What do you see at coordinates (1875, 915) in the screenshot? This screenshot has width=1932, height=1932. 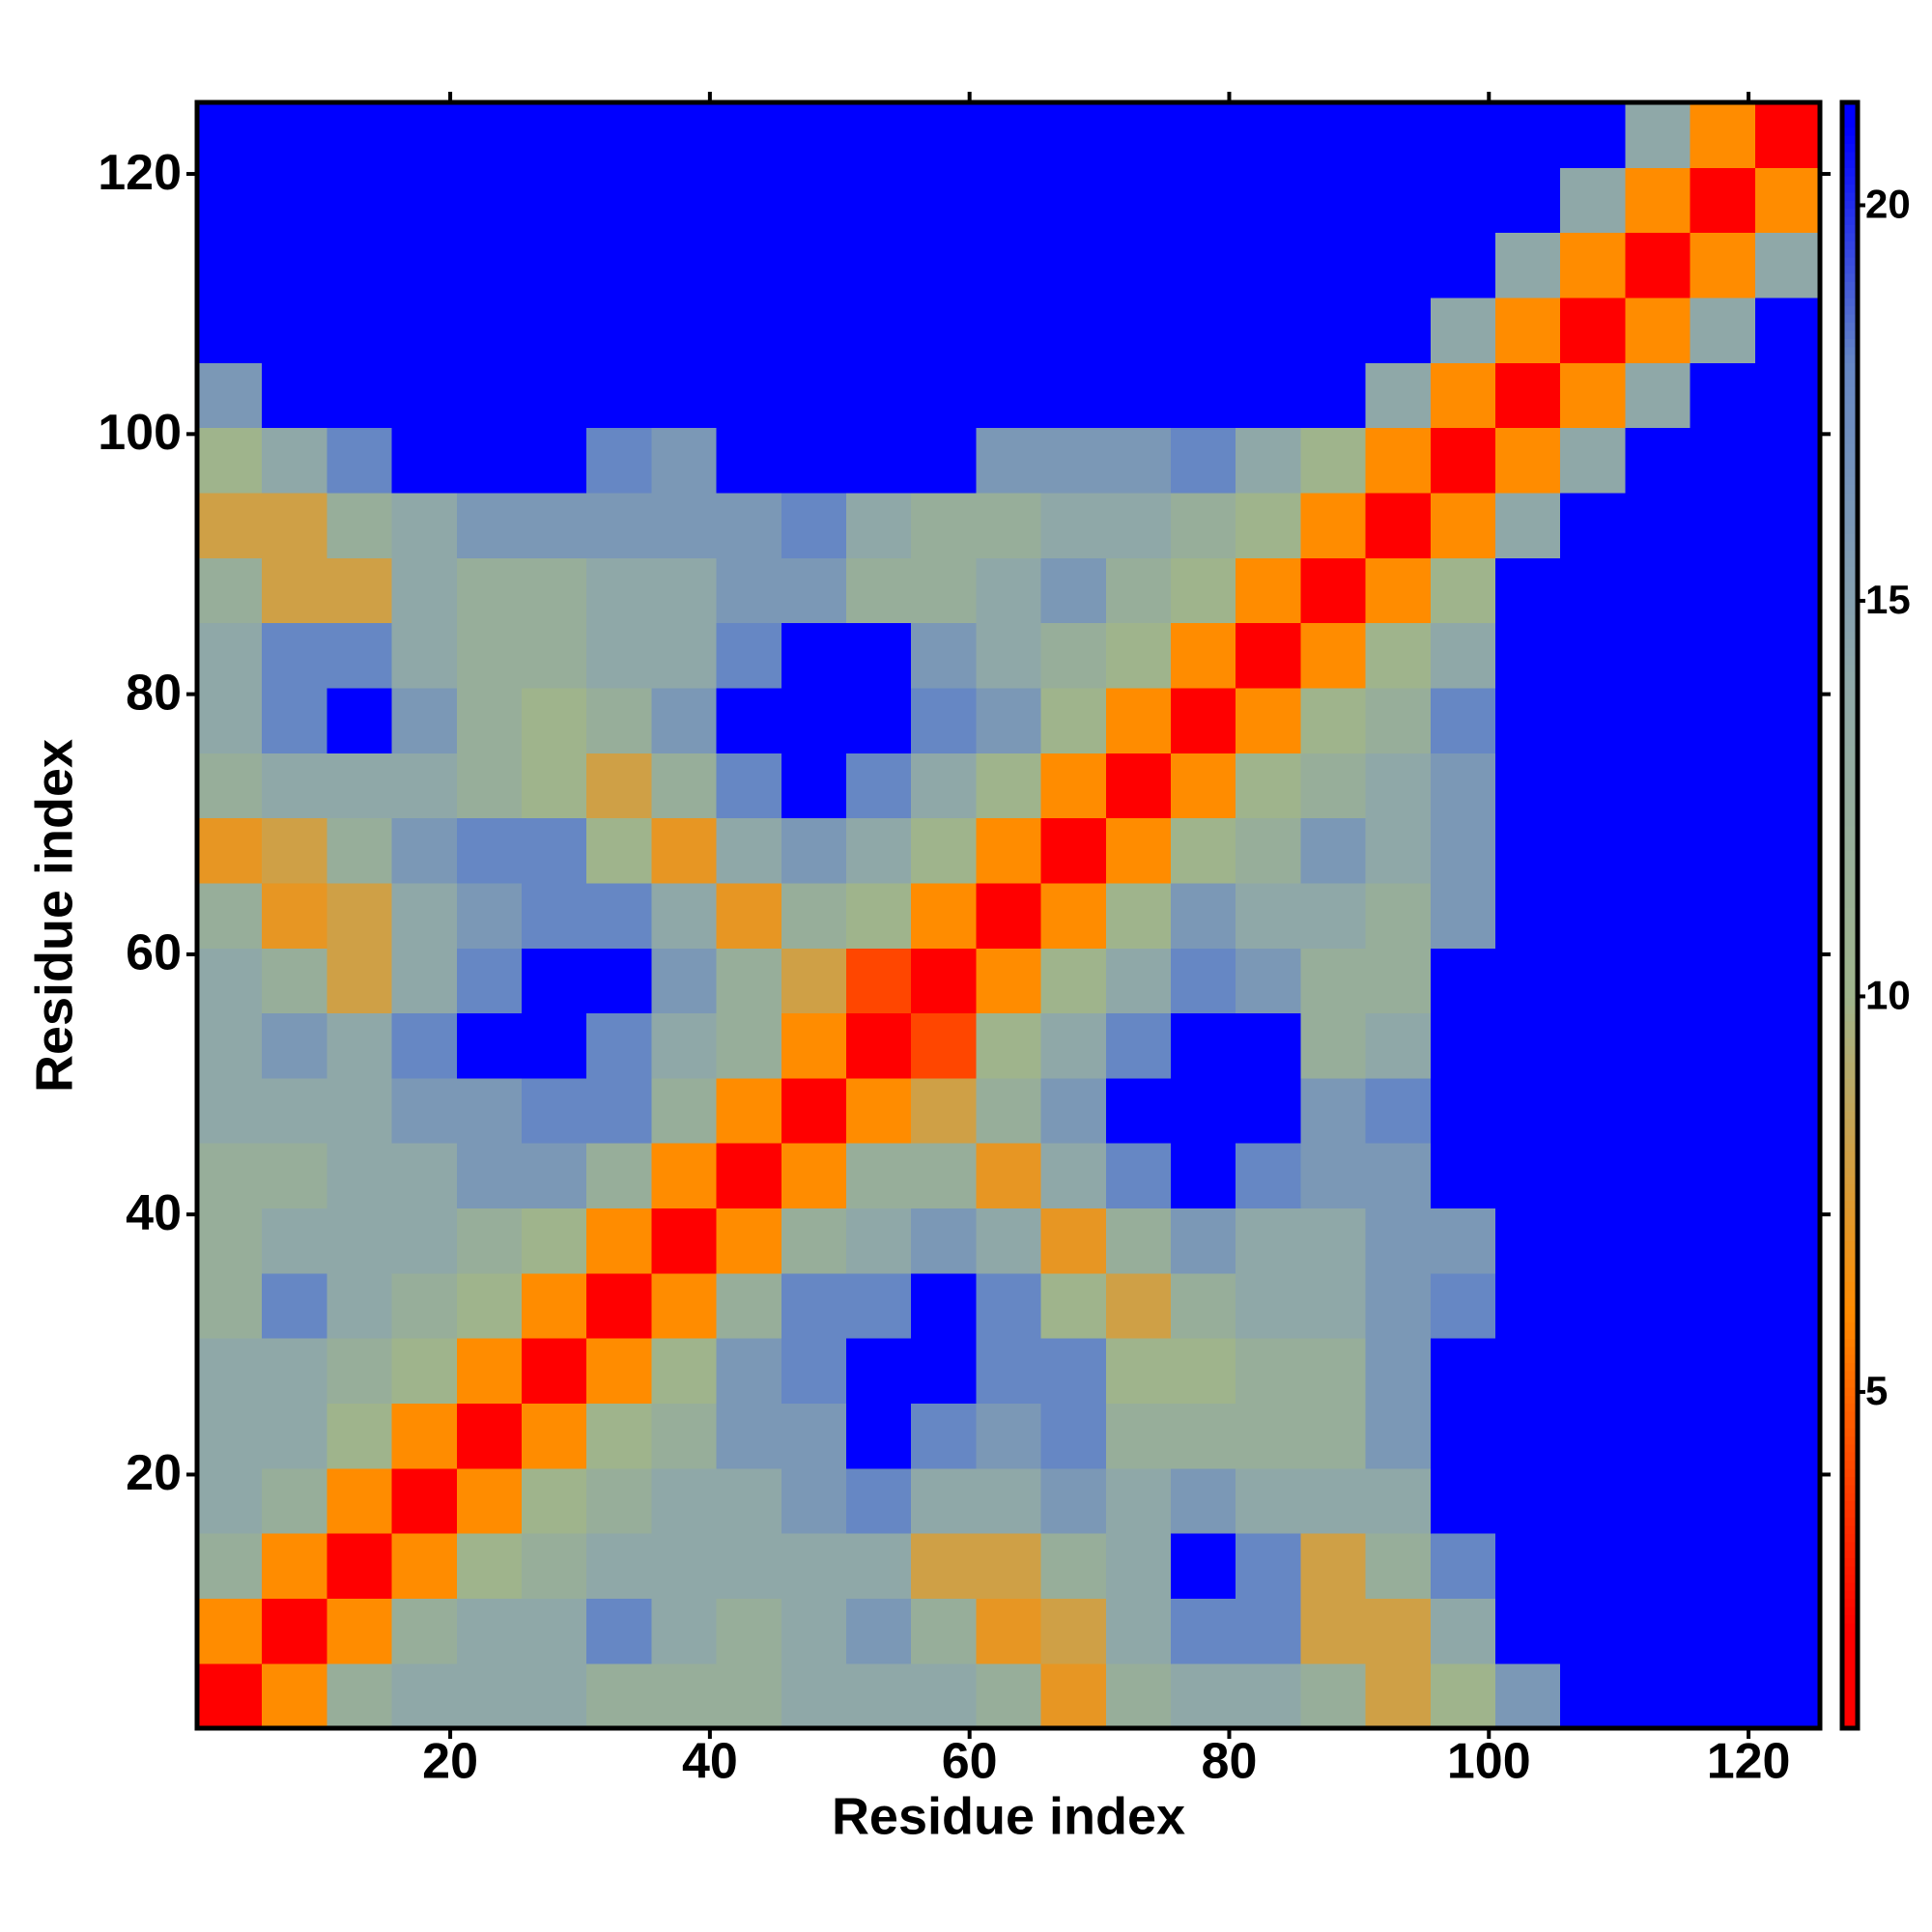 I see `colorbar: 5 10 15 20` at bounding box center [1875, 915].